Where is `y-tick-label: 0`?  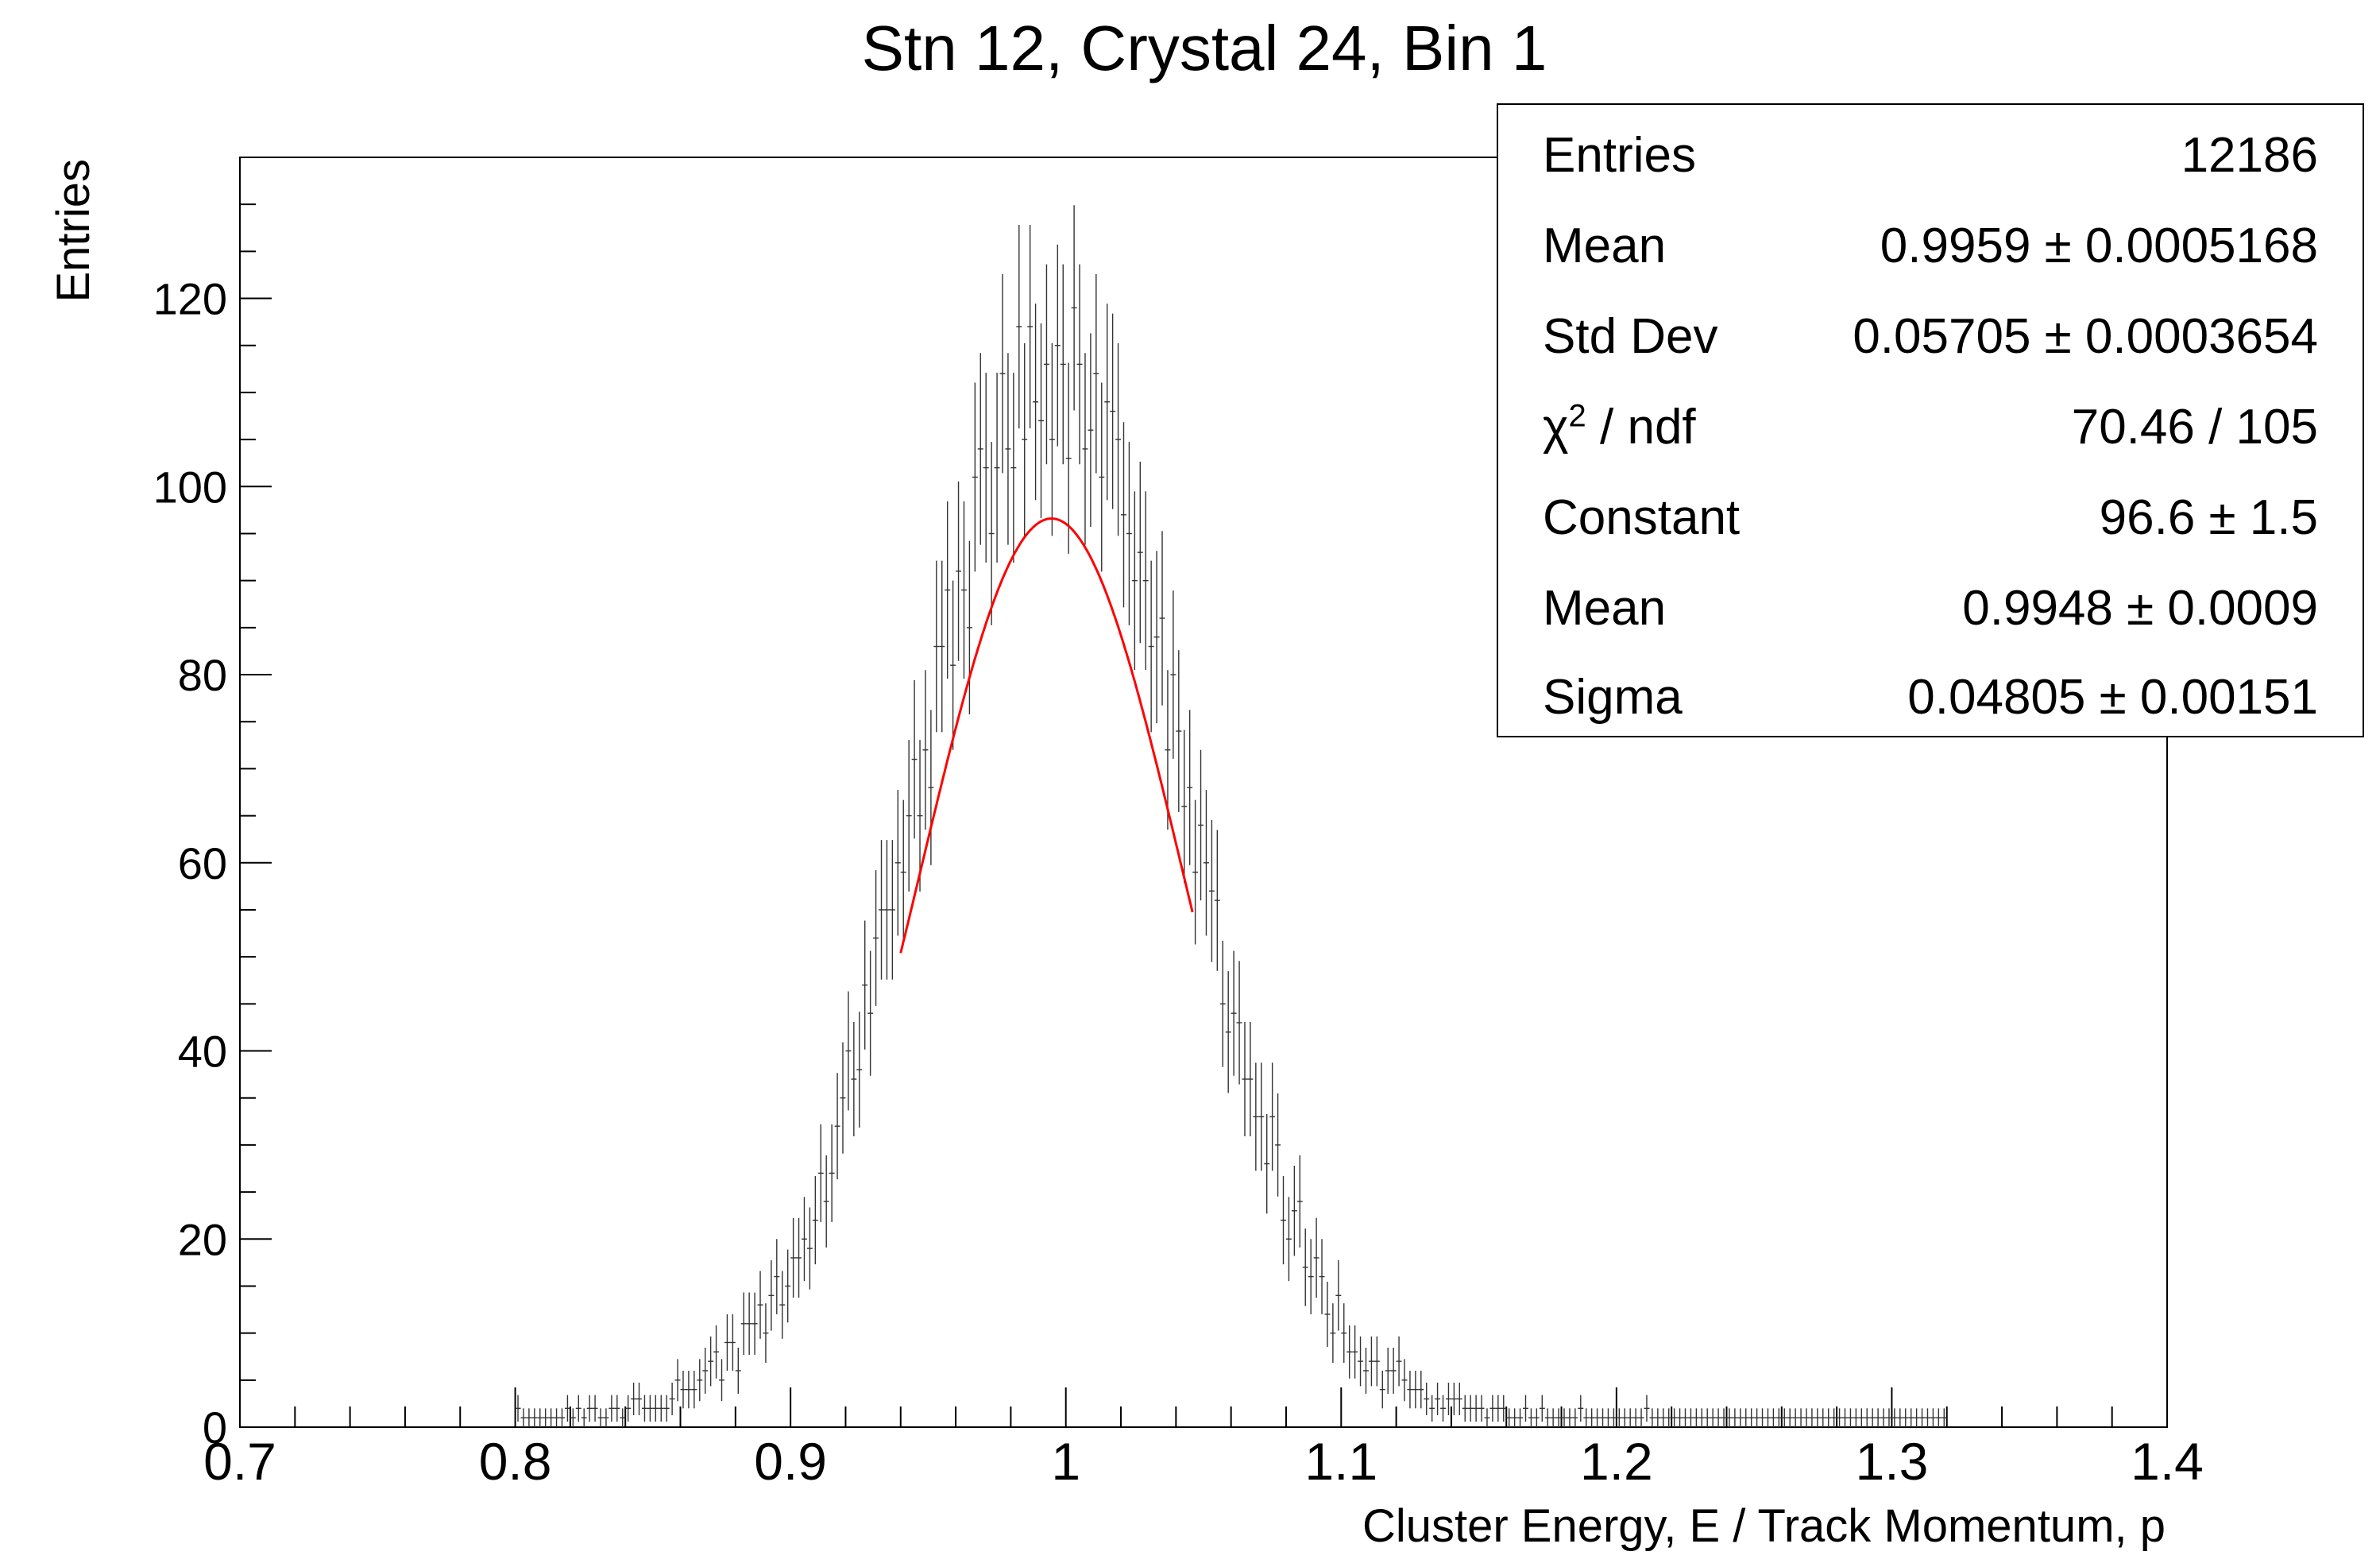 y-tick-label: 0 is located at coordinates (215, 1428).